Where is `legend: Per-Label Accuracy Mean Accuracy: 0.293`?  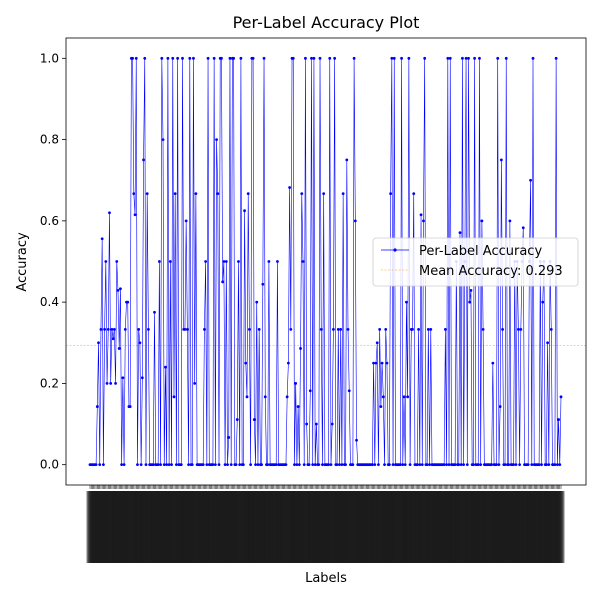
legend: Per-Label Accuracy Mean Accuracy: 0.293 is located at coordinates (475, 262).